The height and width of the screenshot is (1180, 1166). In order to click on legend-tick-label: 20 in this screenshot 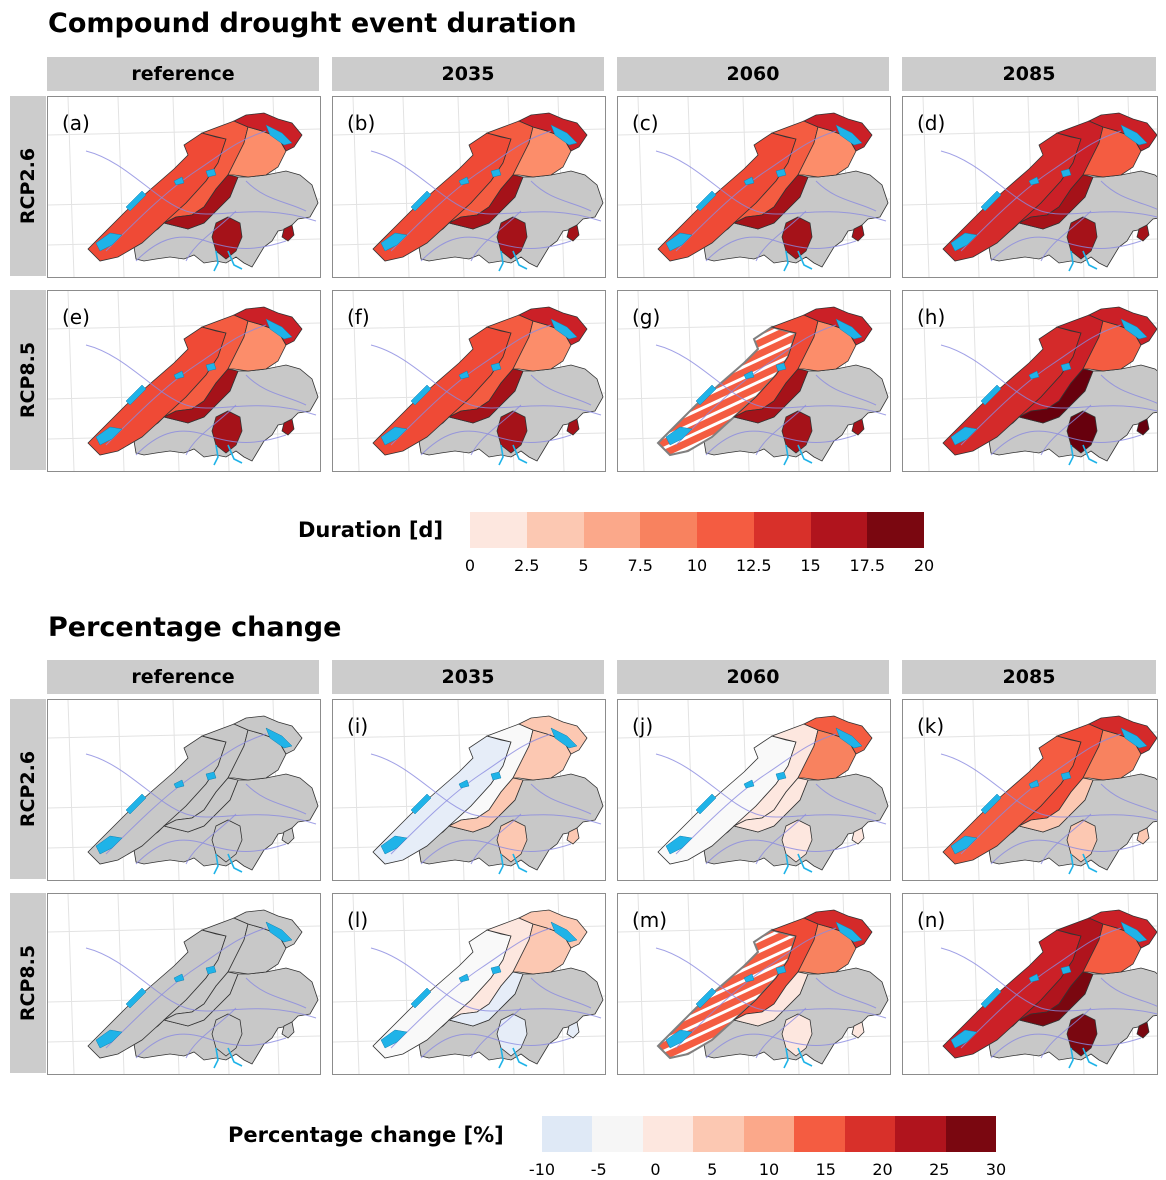, I will do `click(882, 1169)`.